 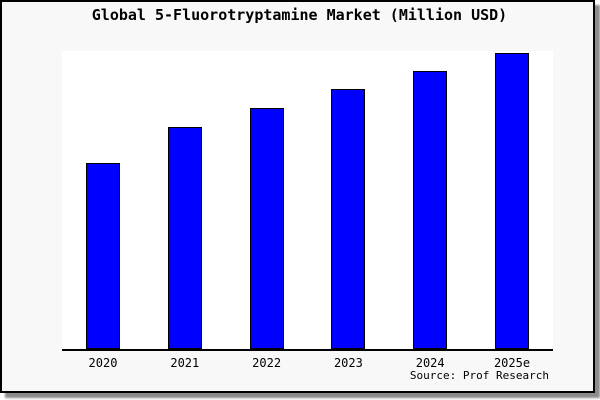 I want to click on bar-2023, so click(x=348, y=218).